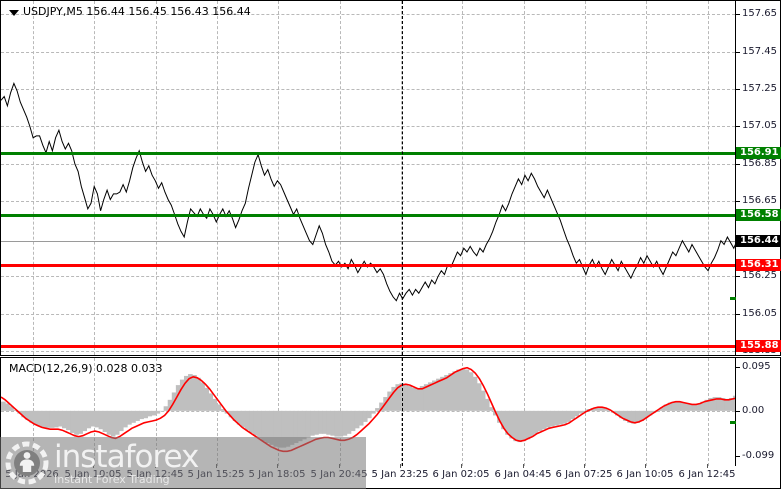 Image resolution: width=781 pixels, height=489 pixels. I want to click on watermark: instaforex Instant Forex Trading, so click(183, 463).